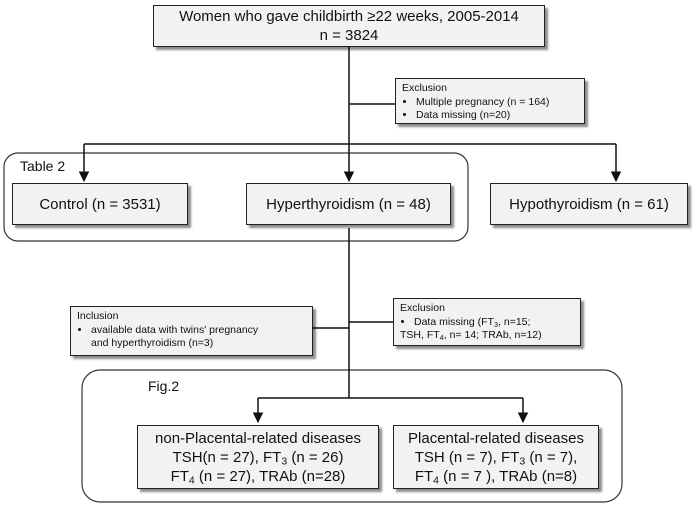 The image size is (699, 507). Describe the element at coordinates (270, 476) in the screenshot. I see `non-placental-text: (n = 27), TRAb (n=28)` at that location.